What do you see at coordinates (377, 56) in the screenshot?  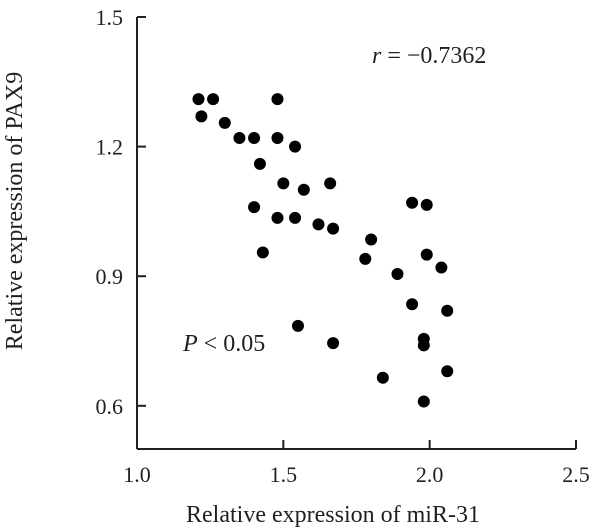 I see `r-symbol: r` at bounding box center [377, 56].